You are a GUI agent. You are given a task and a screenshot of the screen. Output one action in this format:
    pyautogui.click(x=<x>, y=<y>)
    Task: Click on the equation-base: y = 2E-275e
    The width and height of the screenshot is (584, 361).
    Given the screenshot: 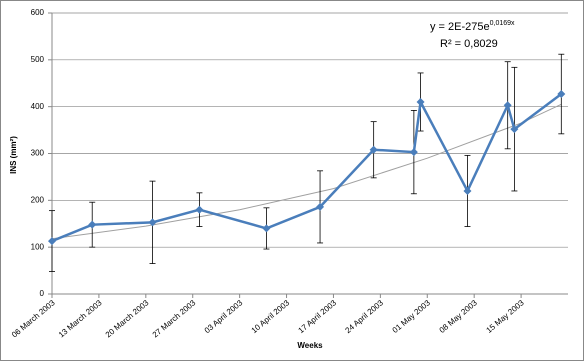 What is the action you would take?
    pyautogui.click(x=460, y=27)
    